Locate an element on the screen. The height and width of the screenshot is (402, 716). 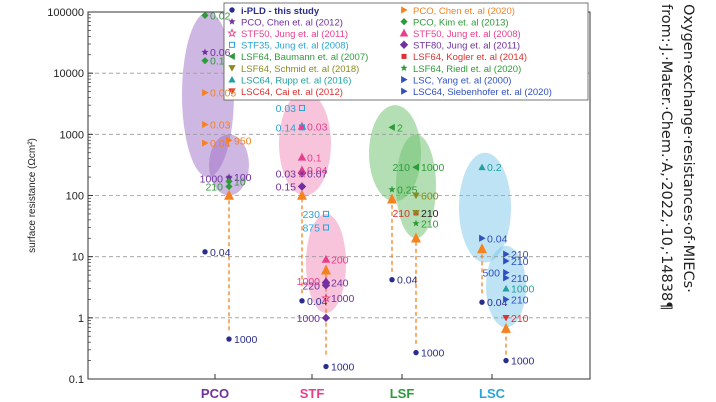
data-label: 600 is located at coordinates (430, 197).